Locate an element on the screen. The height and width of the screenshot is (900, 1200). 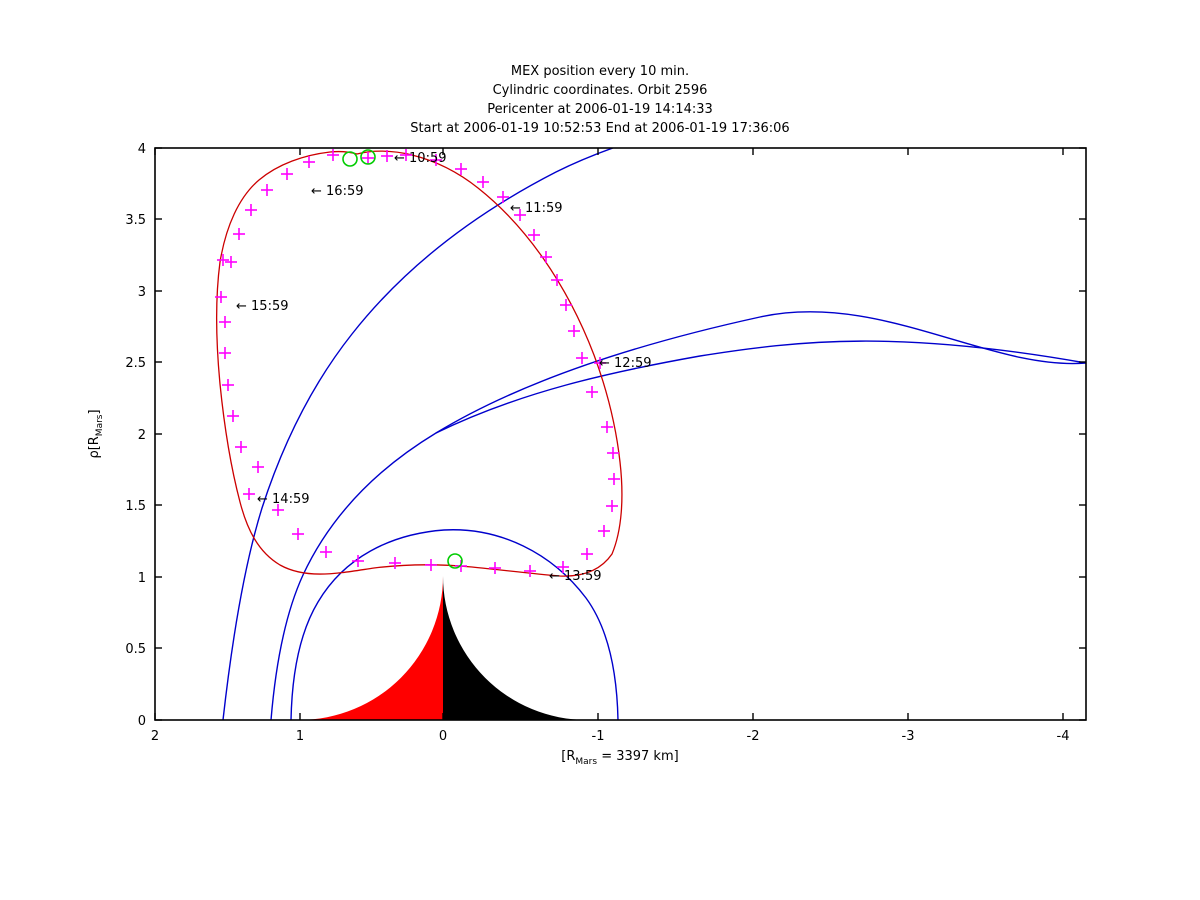
title-line-3: Pericenter at 2006-01-19 14:14:33 is located at coordinates (600, 109).